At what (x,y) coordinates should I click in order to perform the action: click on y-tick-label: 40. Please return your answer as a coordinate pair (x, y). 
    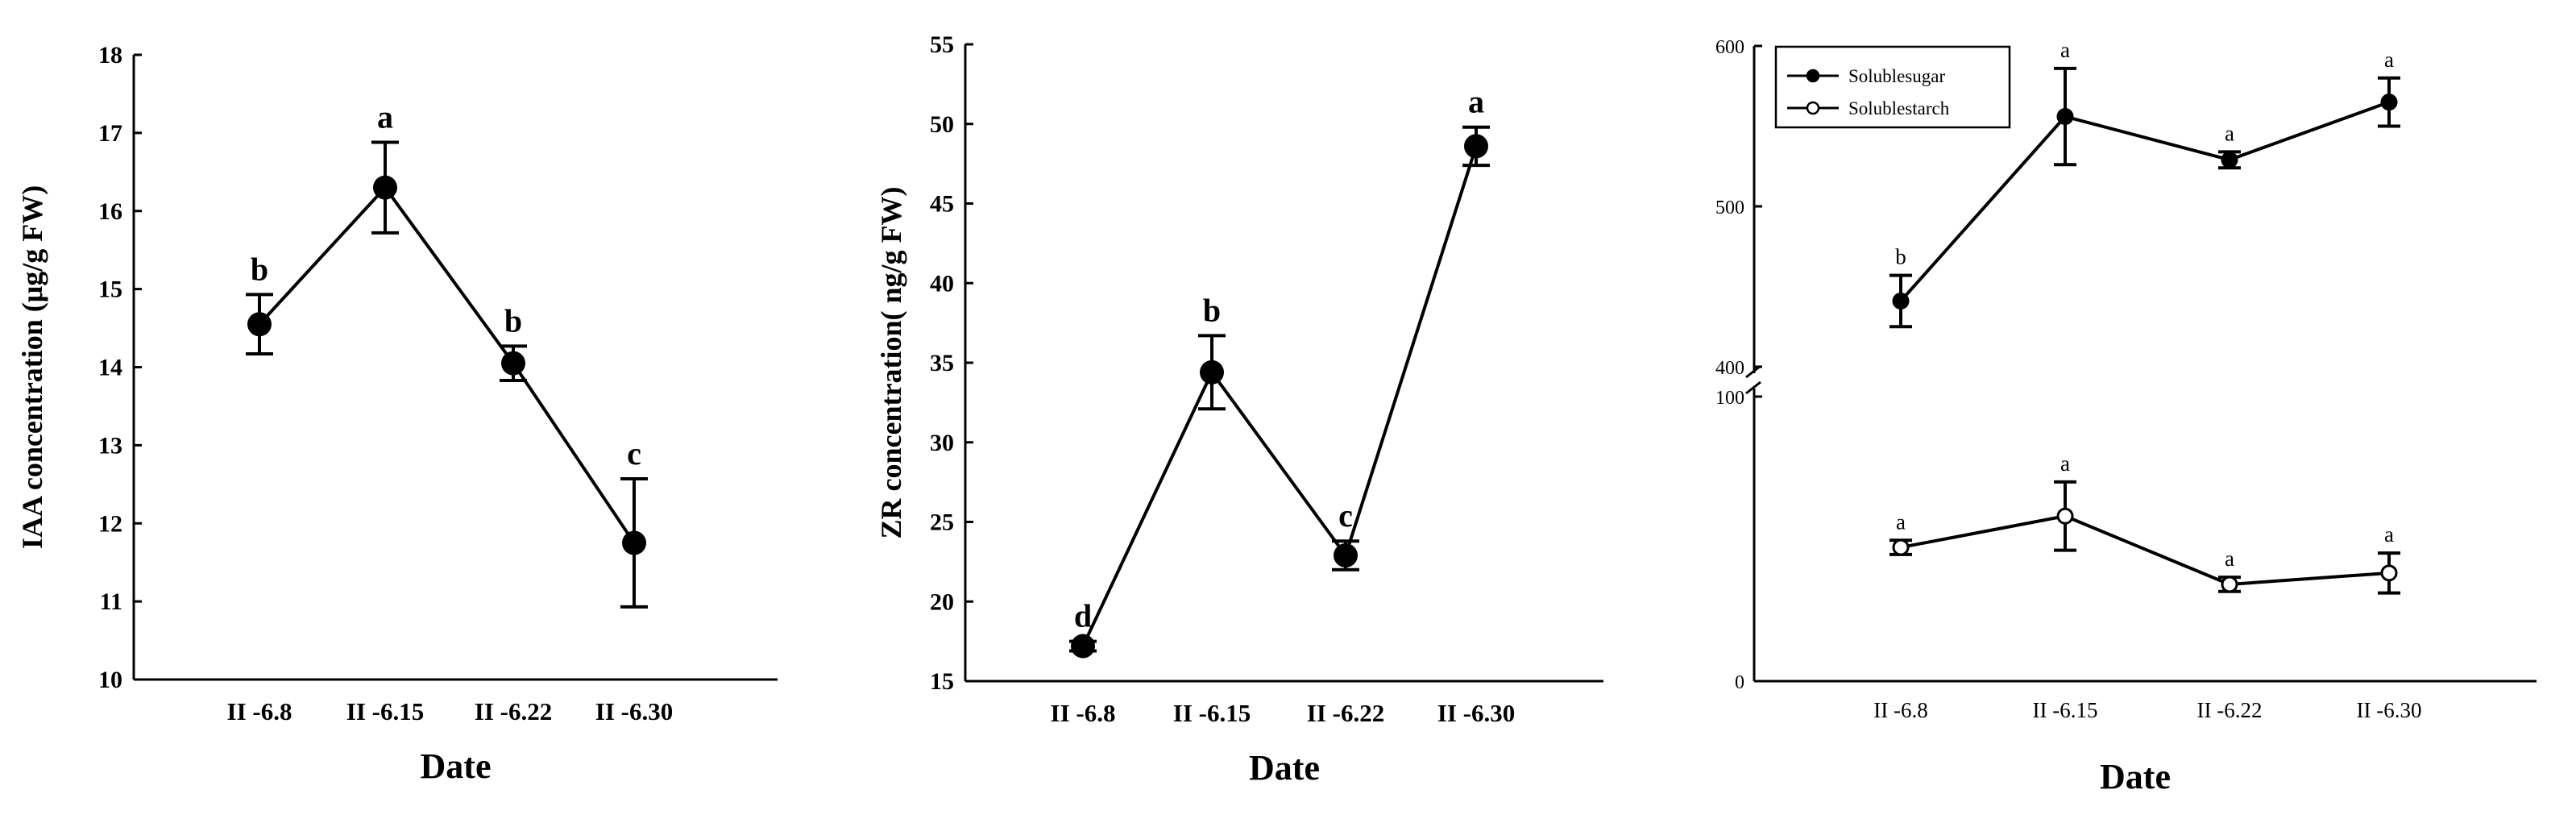
    Looking at the image, I should click on (942, 283).